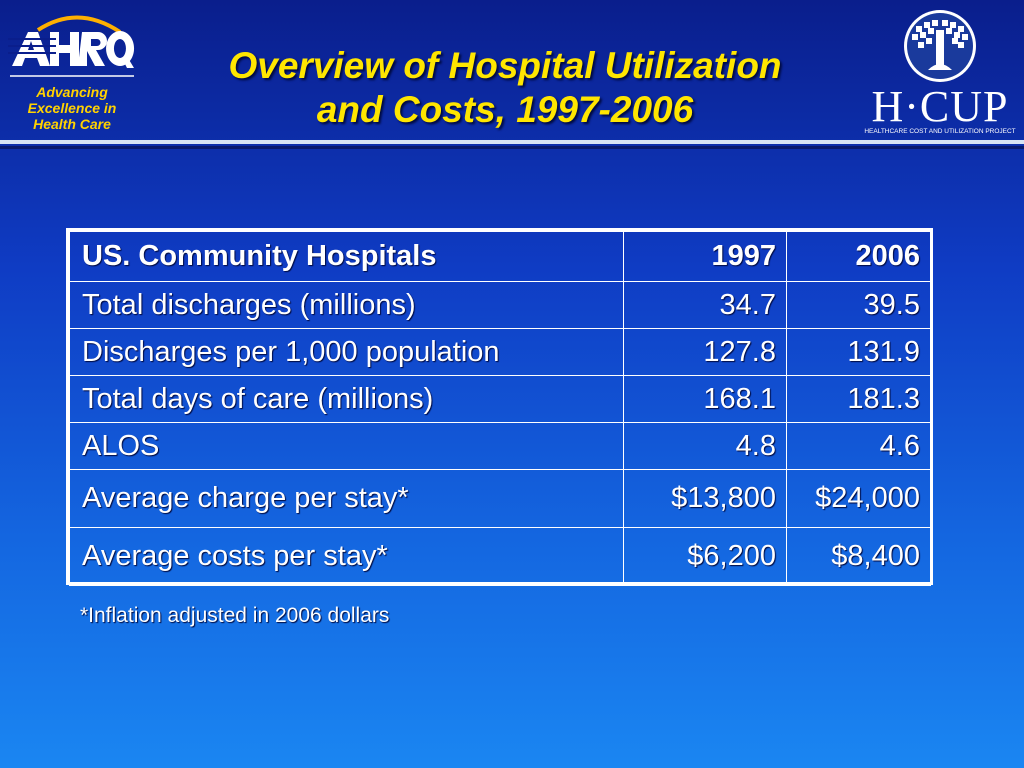 Image resolution: width=1024 pixels, height=768 pixels. I want to click on row-label: Total discharges (millions), so click(346, 305).